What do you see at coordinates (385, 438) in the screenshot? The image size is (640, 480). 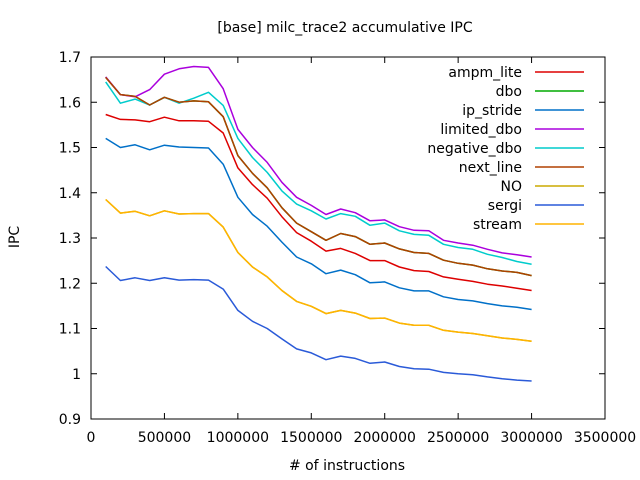 I see `x-tick-label: 2000000` at bounding box center [385, 438].